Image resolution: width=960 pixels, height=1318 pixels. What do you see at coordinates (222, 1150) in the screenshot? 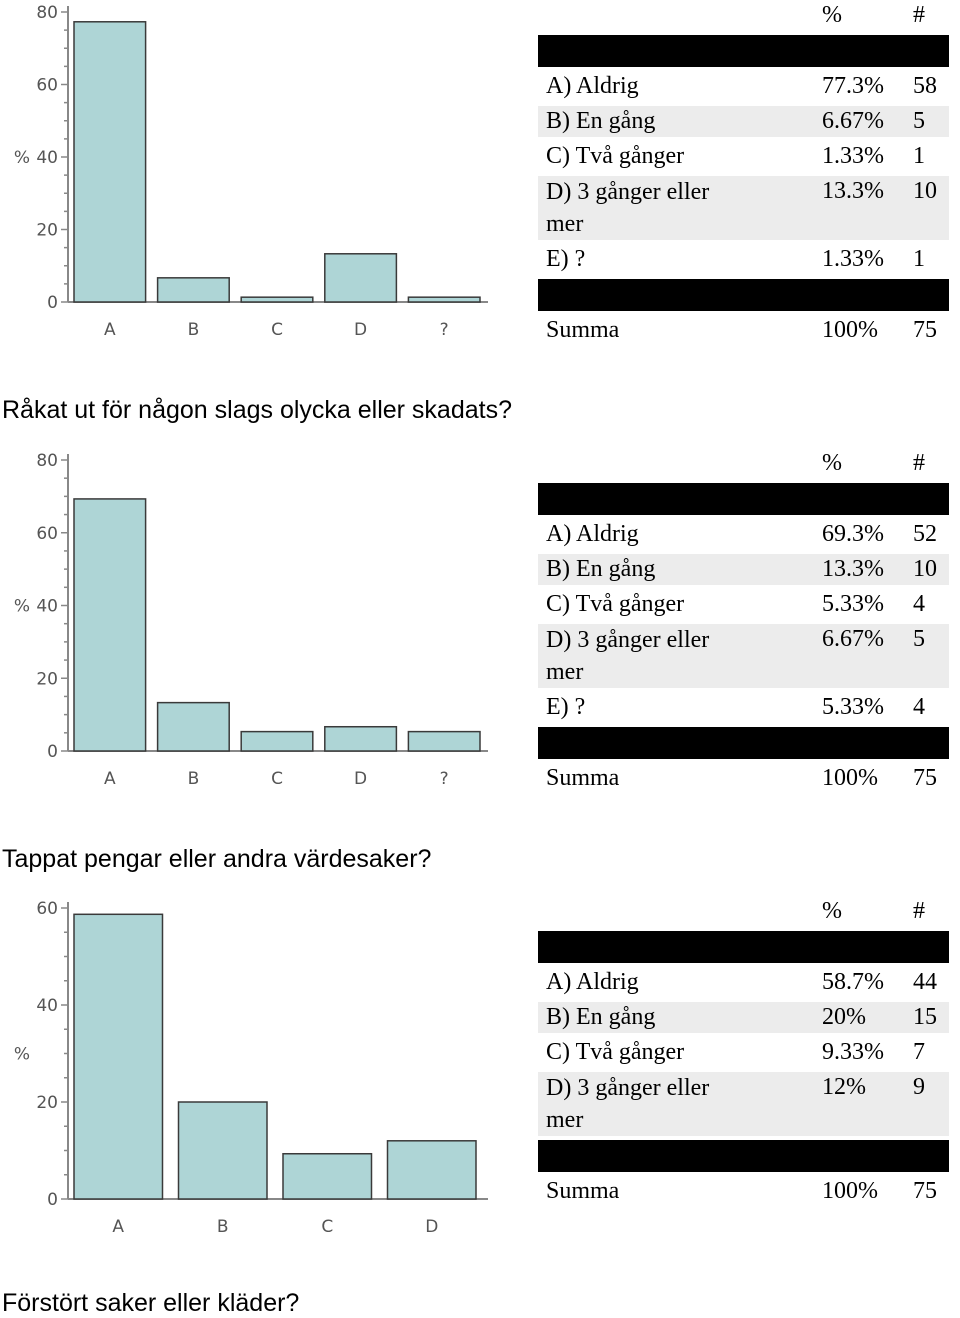
I see `bar-b` at bounding box center [222, 1150].